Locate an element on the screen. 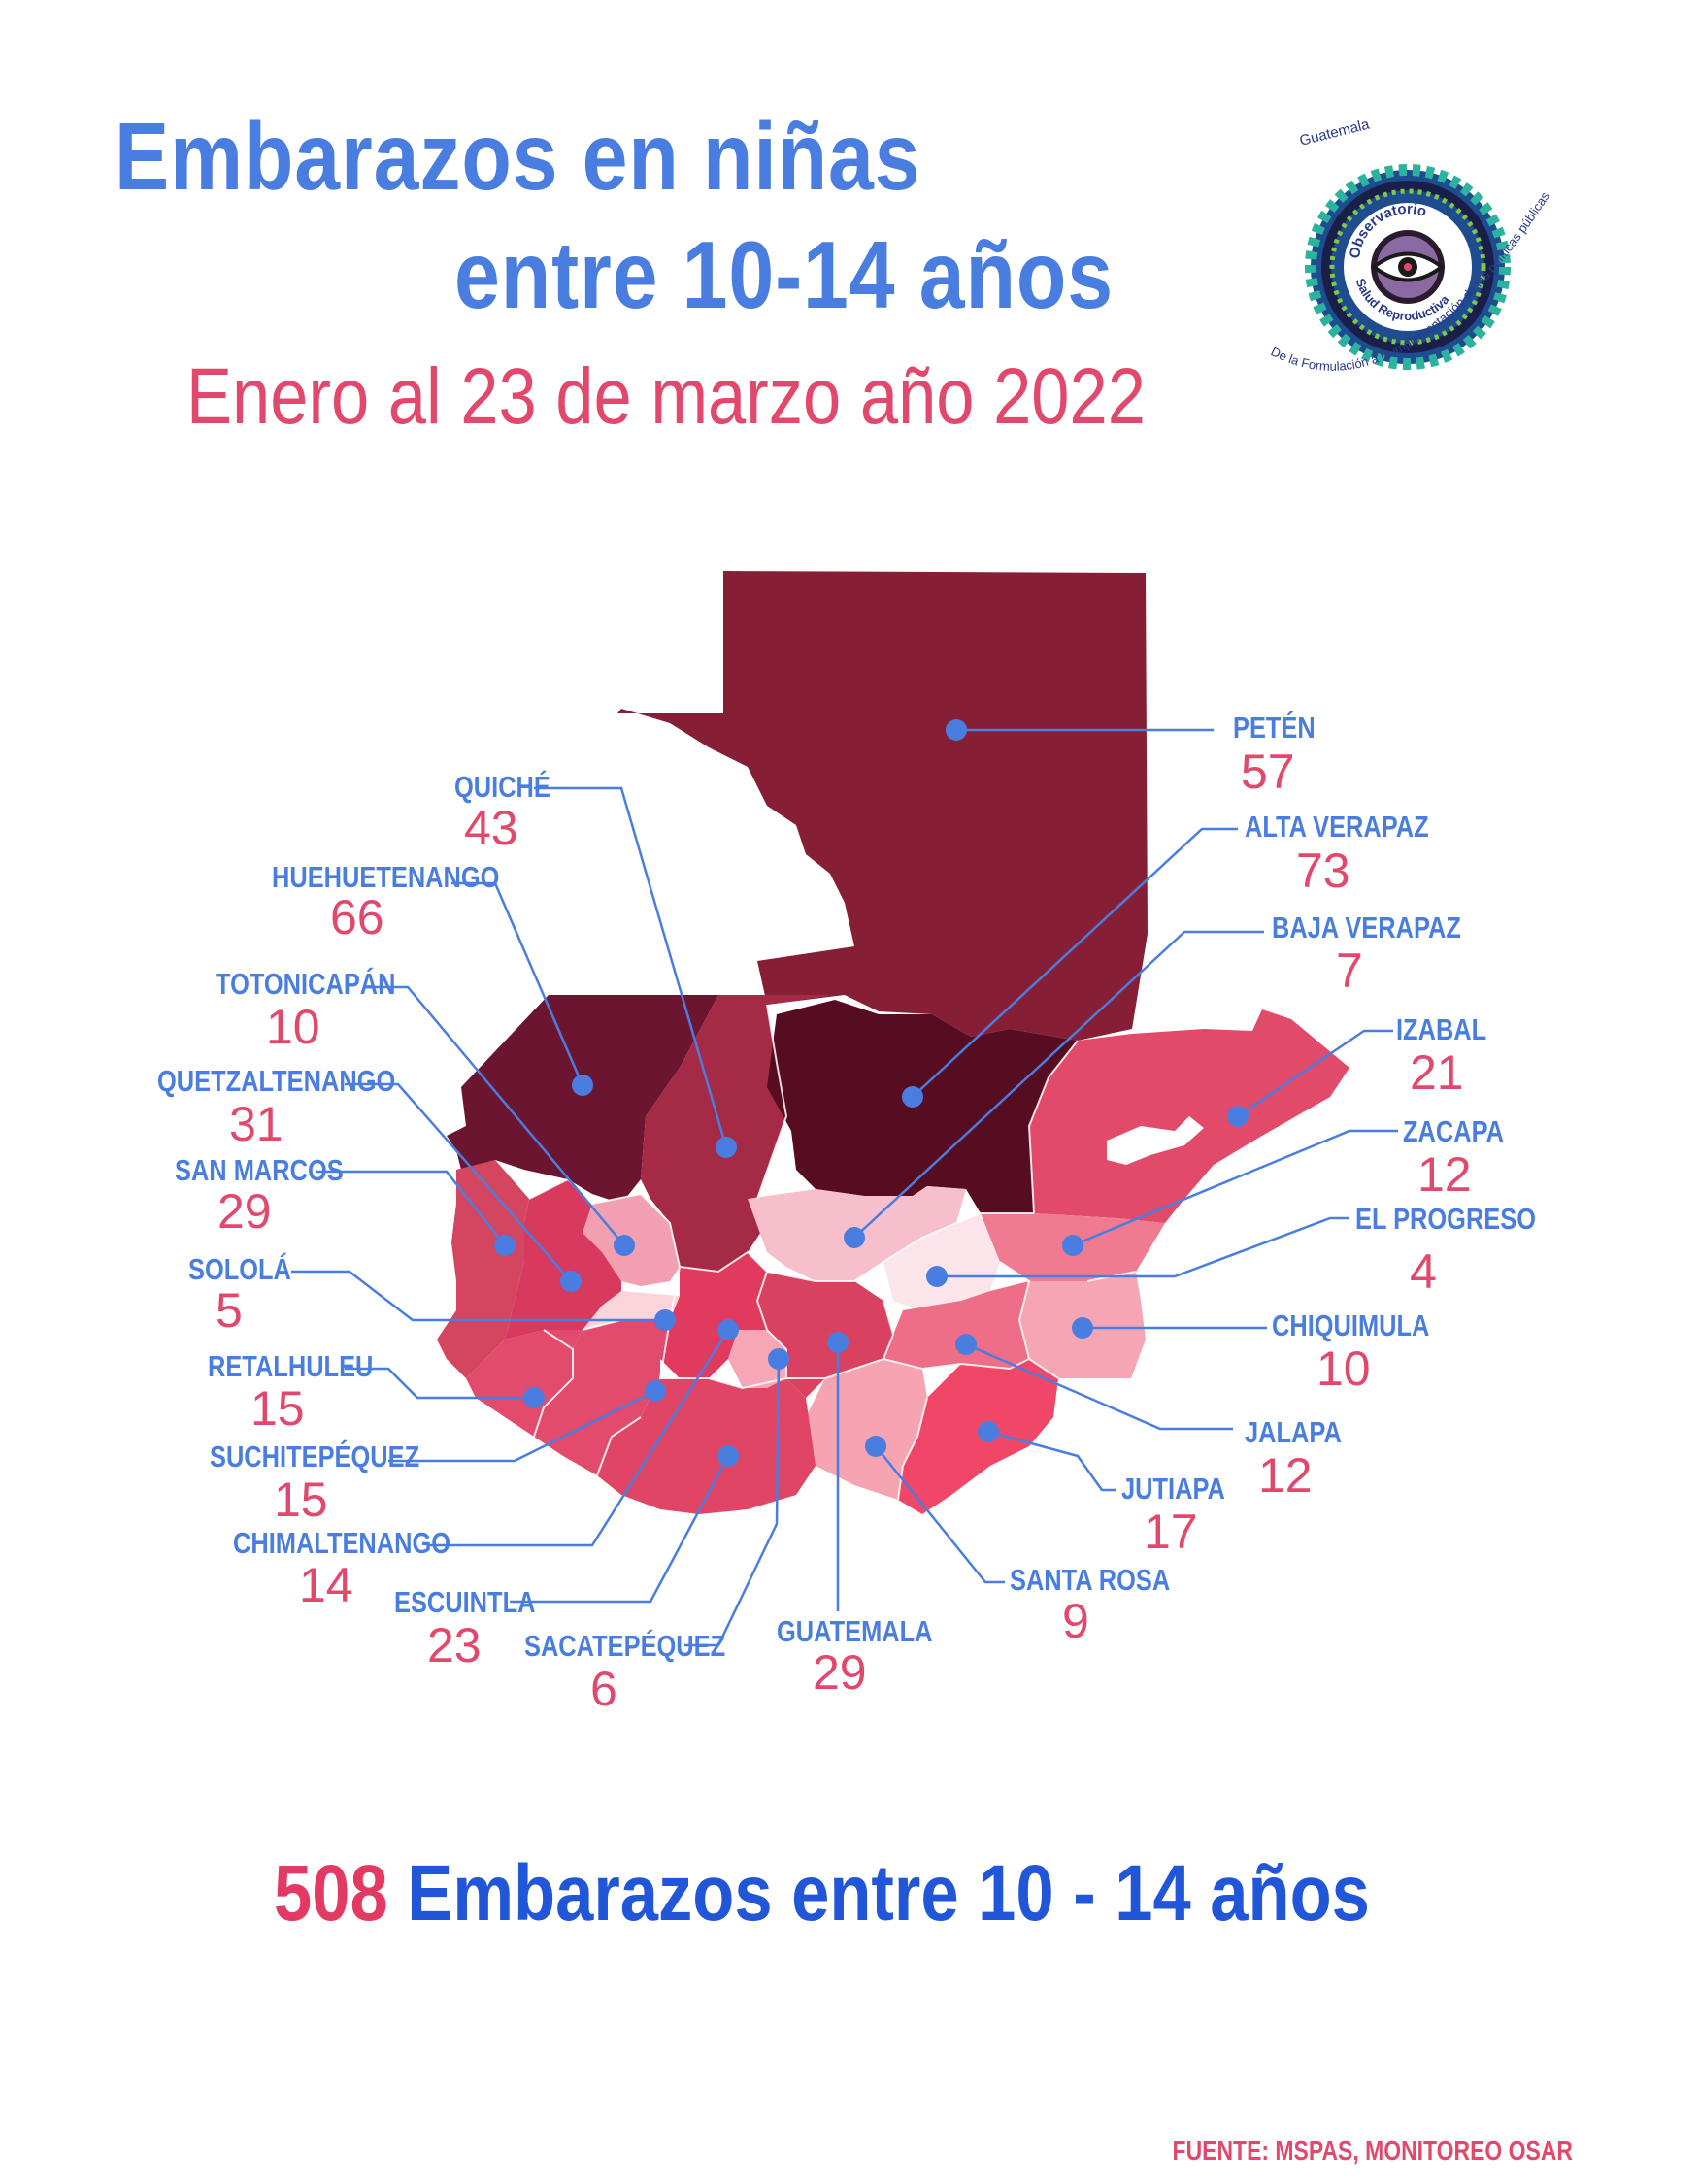 The height and width of the screenshot is (2184, 1699). label-izabal-name: IZABAL is located at coordinates (1441, 1029).